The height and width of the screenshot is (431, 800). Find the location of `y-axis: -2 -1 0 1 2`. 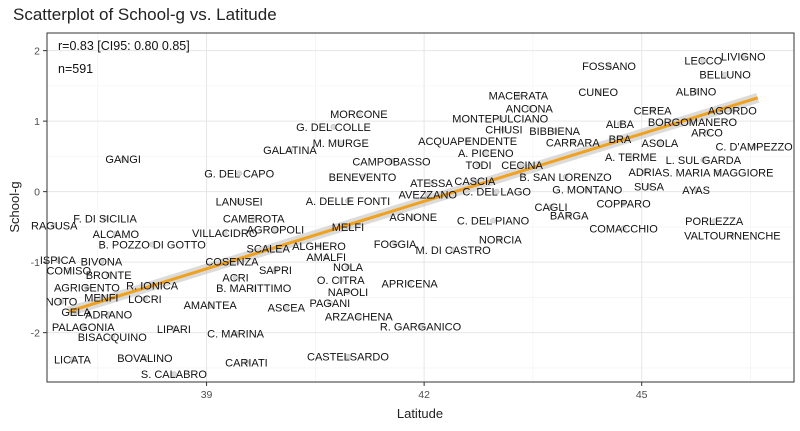

y-axis: -2 -1 0 1 2 is located at coordinates (39, 193).